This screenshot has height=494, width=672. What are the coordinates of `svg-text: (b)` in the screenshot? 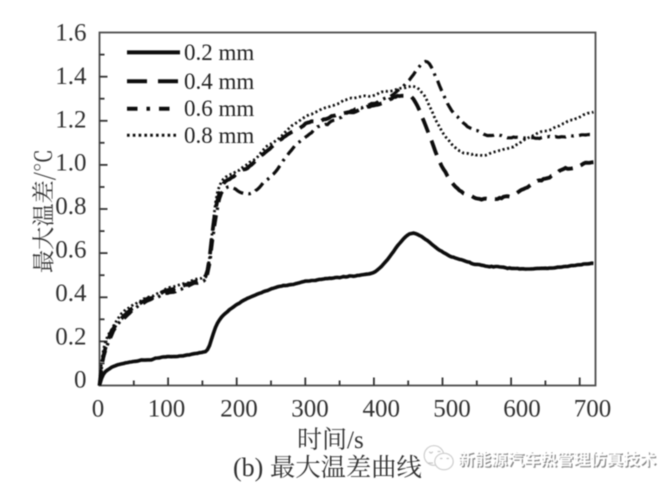 It's located at (248, 467).